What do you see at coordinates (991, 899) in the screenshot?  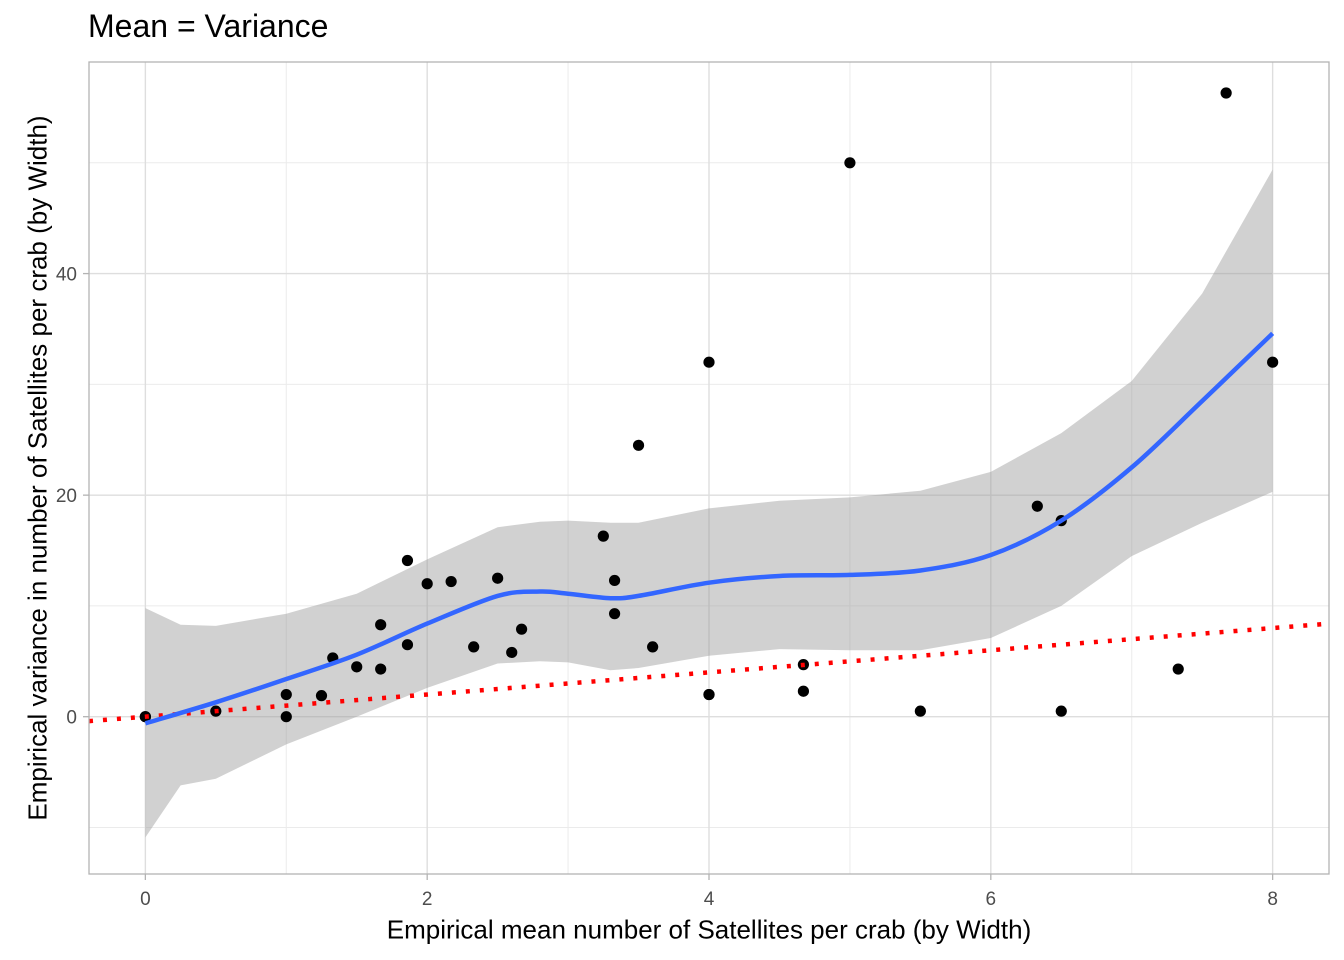 I see `x-tick-label: 6` at bounding box center [991, 899].